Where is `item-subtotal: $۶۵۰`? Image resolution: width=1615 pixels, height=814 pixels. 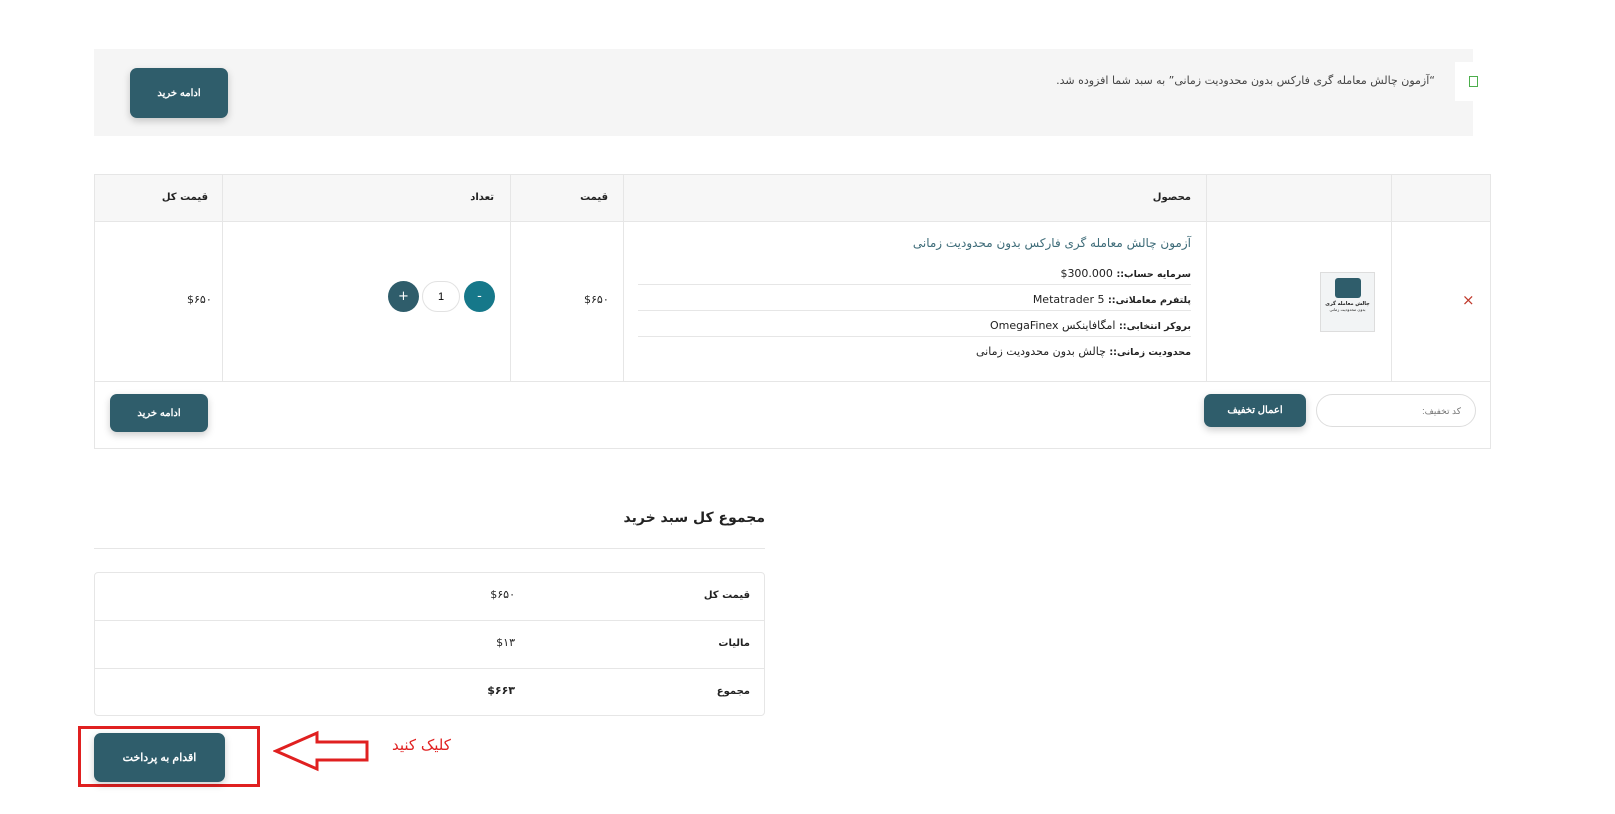 item-subtotal: $۶۵۰ is located at coordinates (199, 299).